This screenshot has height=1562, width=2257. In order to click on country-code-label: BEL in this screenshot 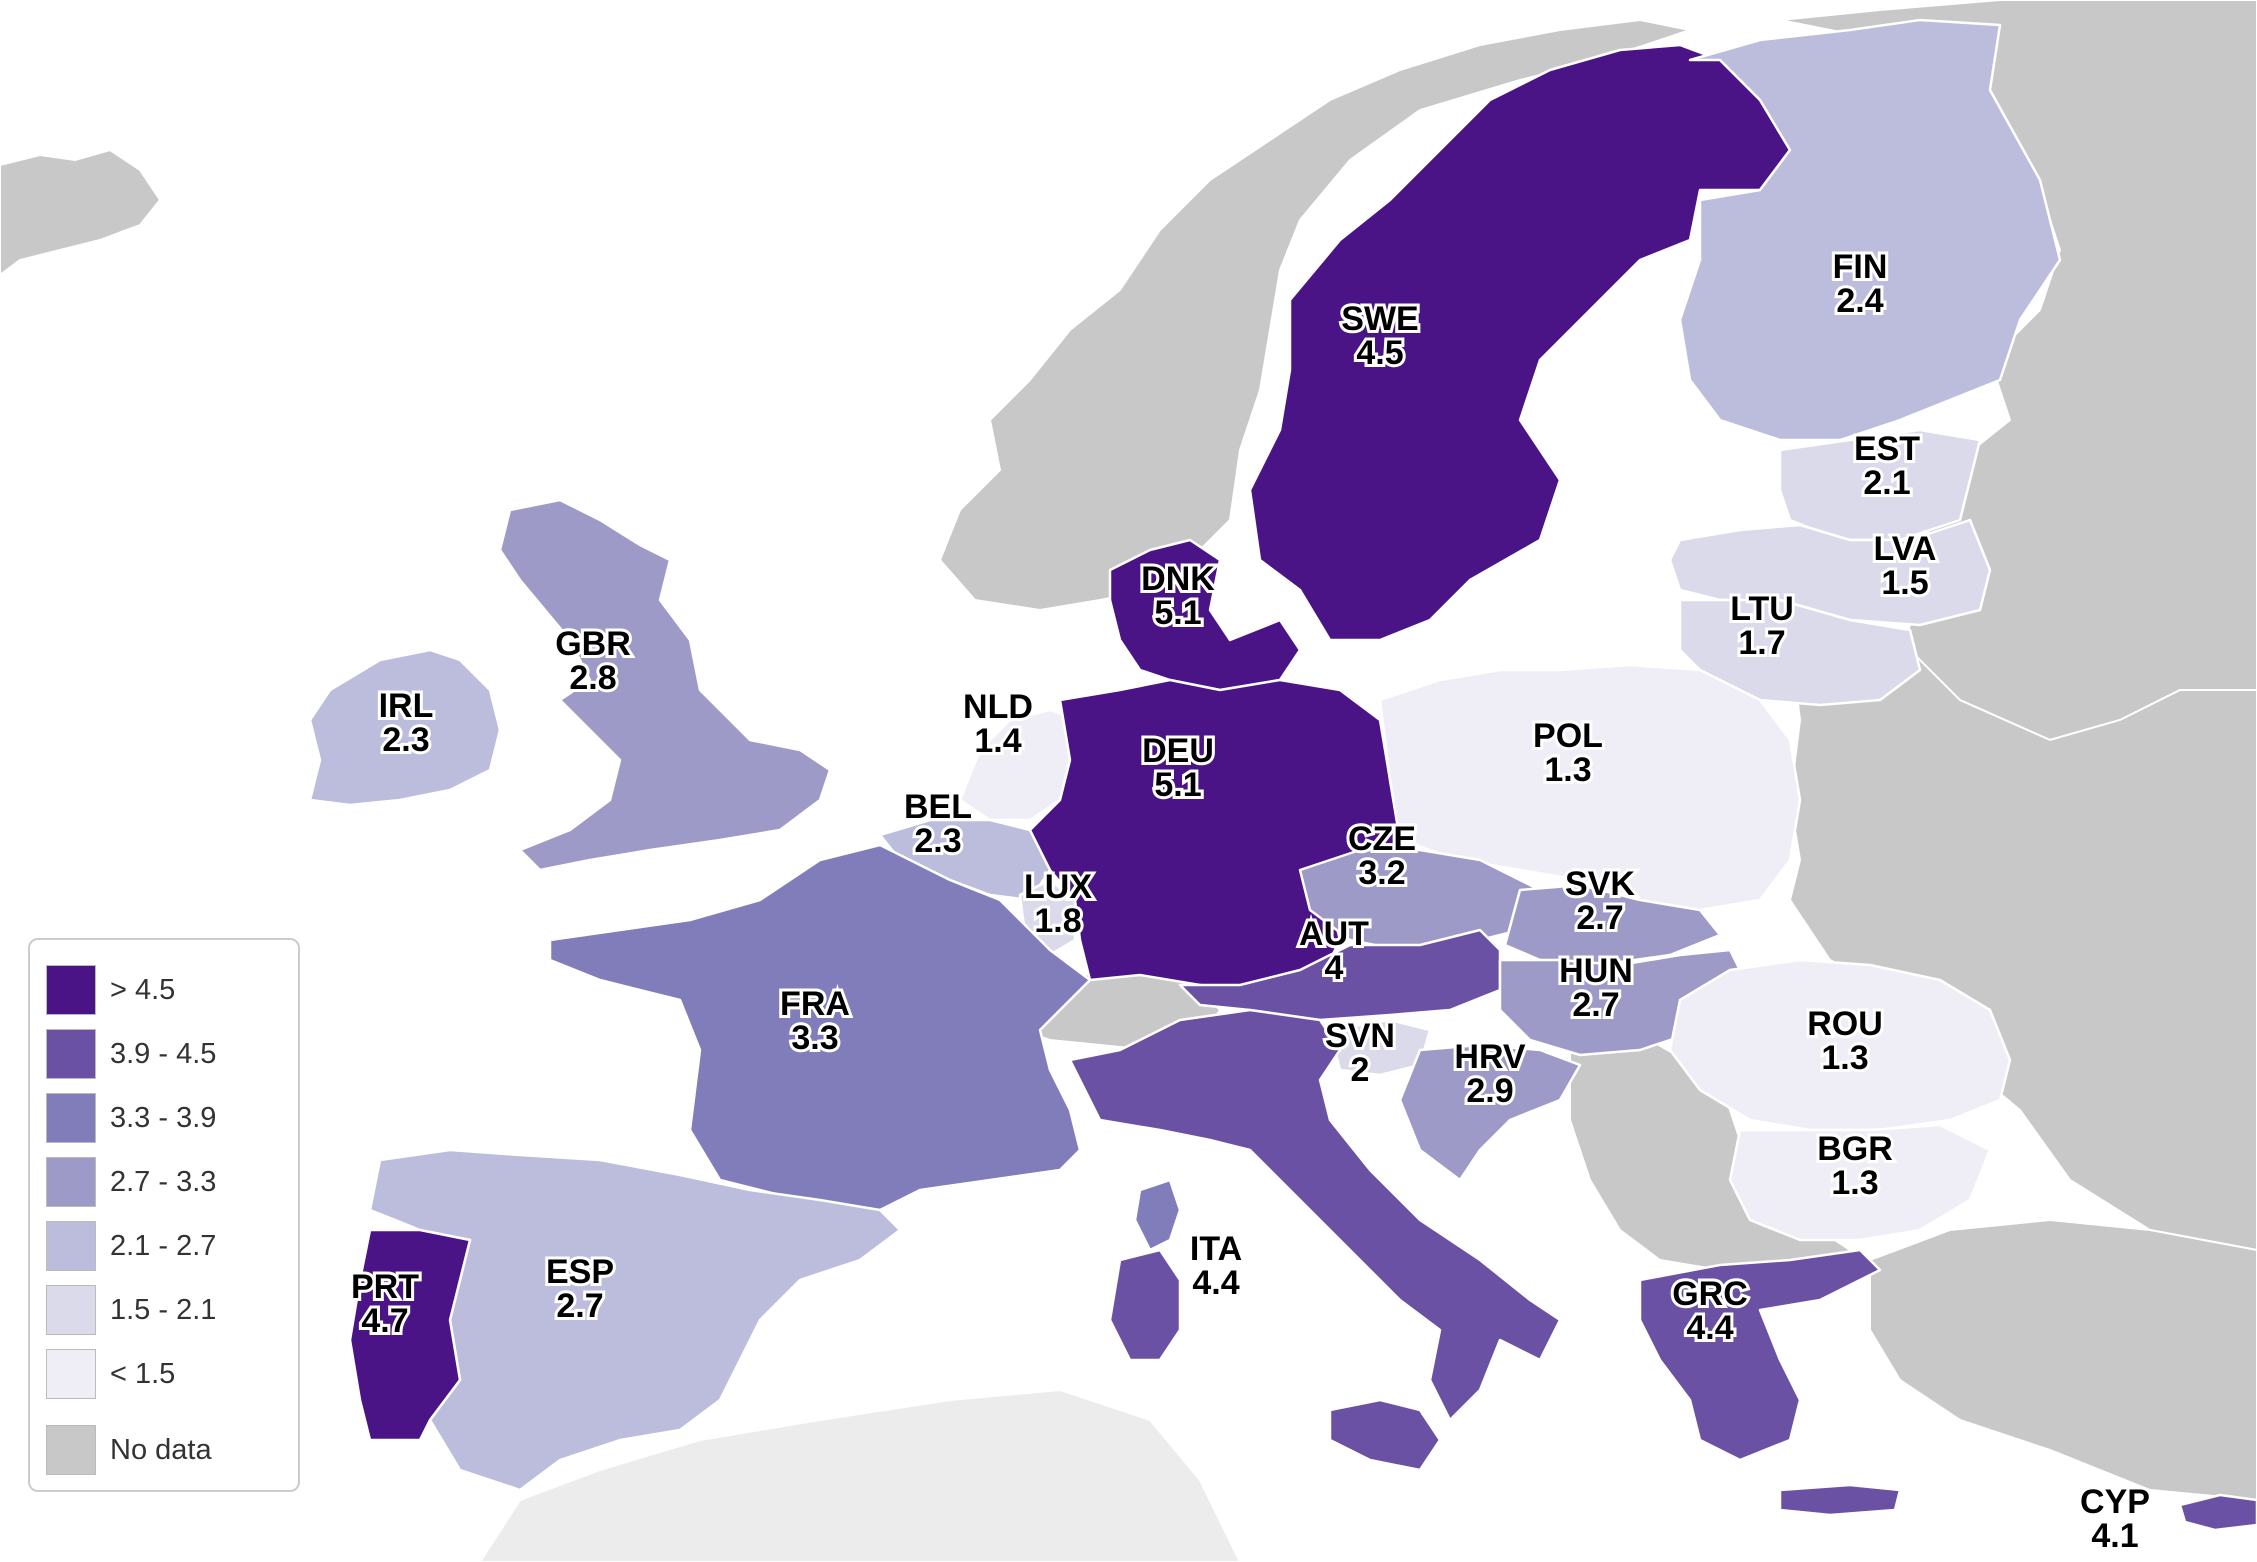, I will do `click(938, 807)`.